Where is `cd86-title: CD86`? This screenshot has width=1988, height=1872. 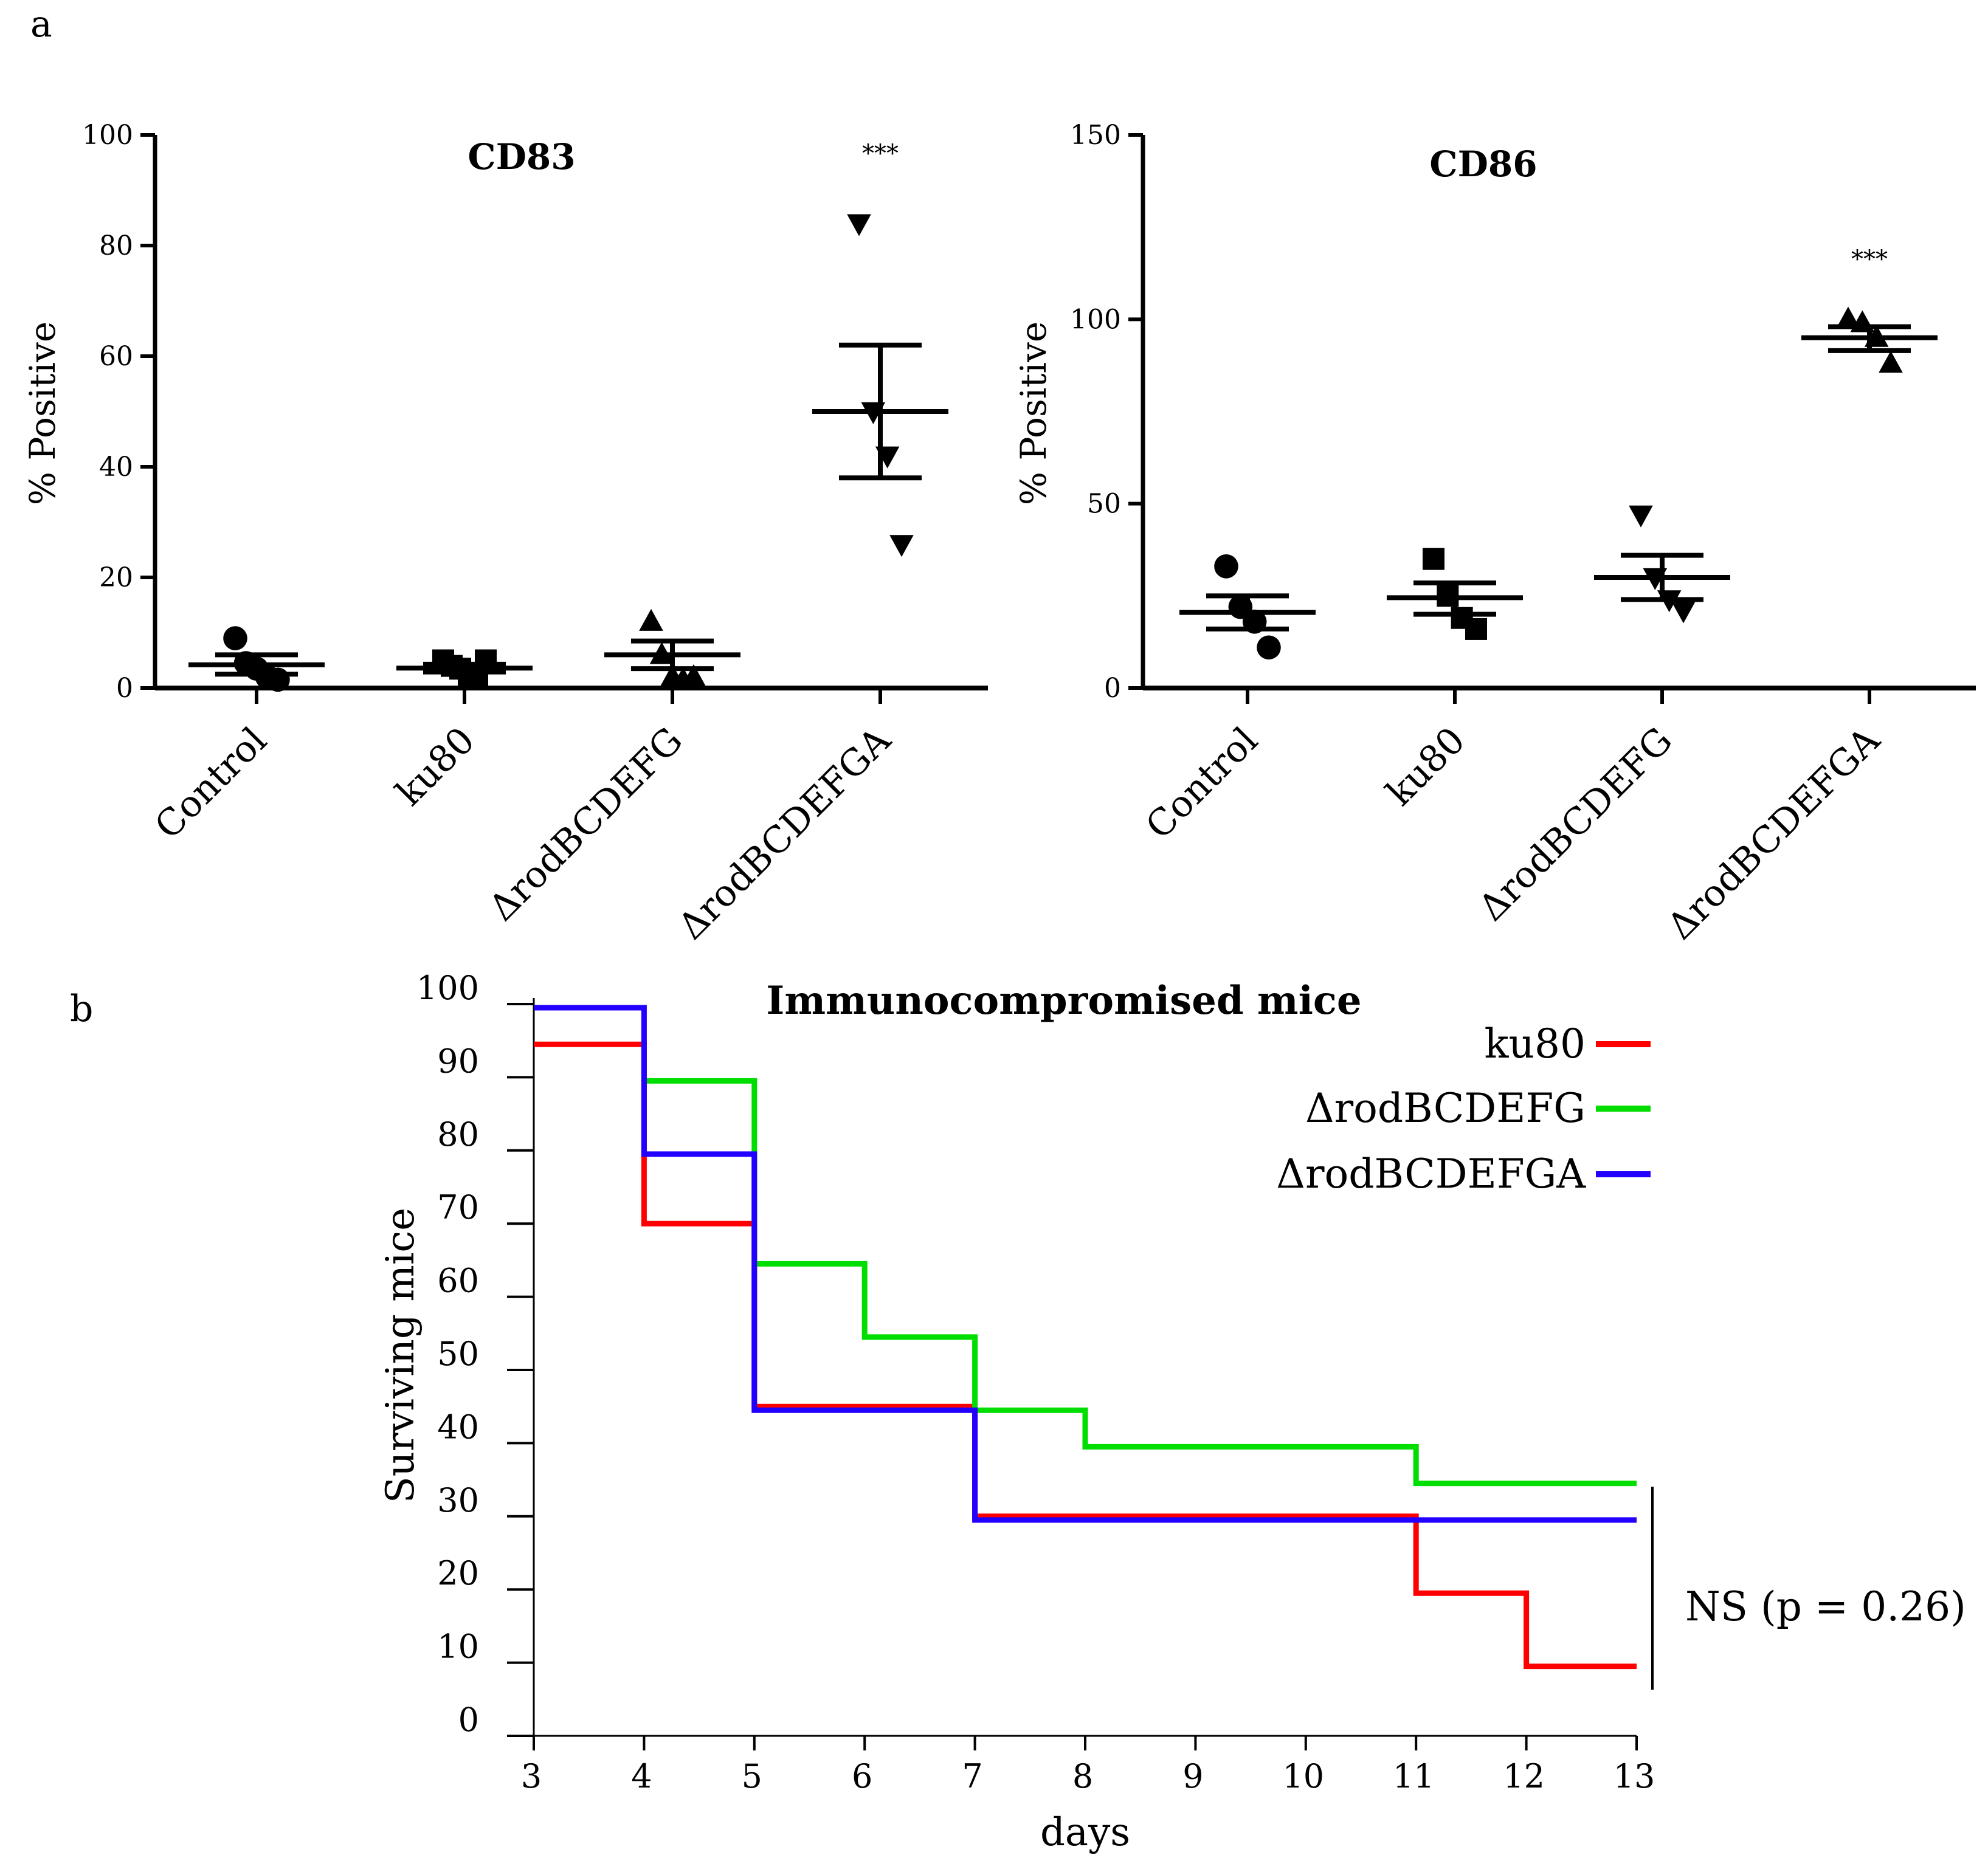 cd86-title: CD86 is located at coordinates (1483, 164).